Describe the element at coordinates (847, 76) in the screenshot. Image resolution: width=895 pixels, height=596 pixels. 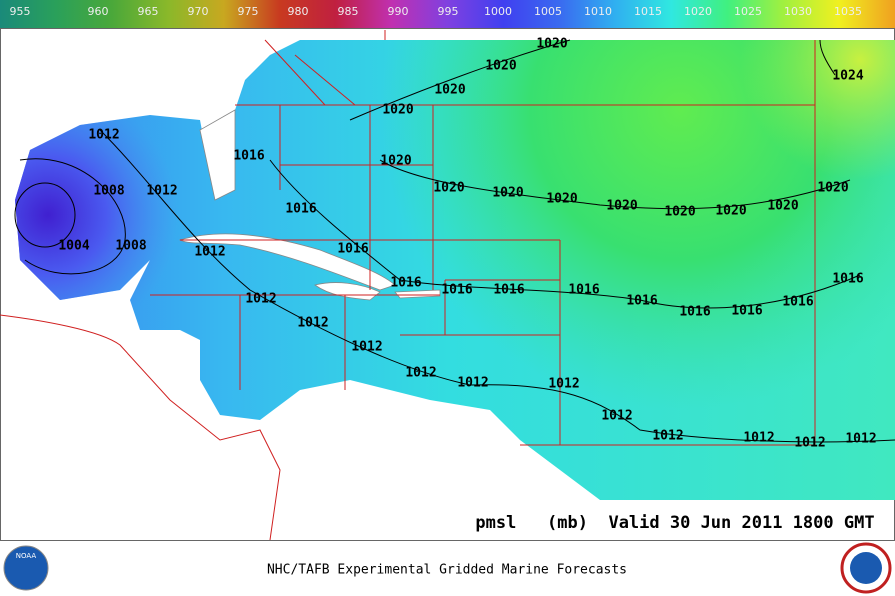
I see `contour-label: 1024` at that location.